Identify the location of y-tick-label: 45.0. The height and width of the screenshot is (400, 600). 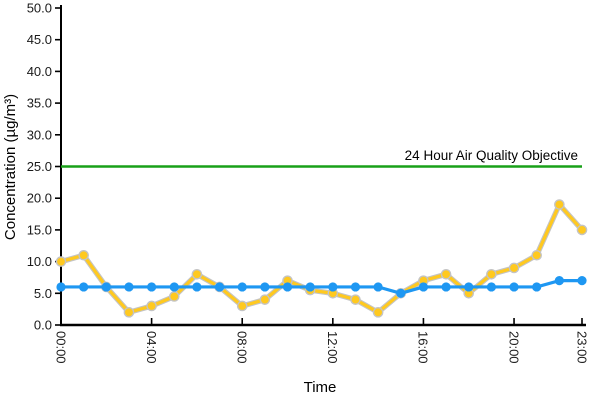
(39, 39).